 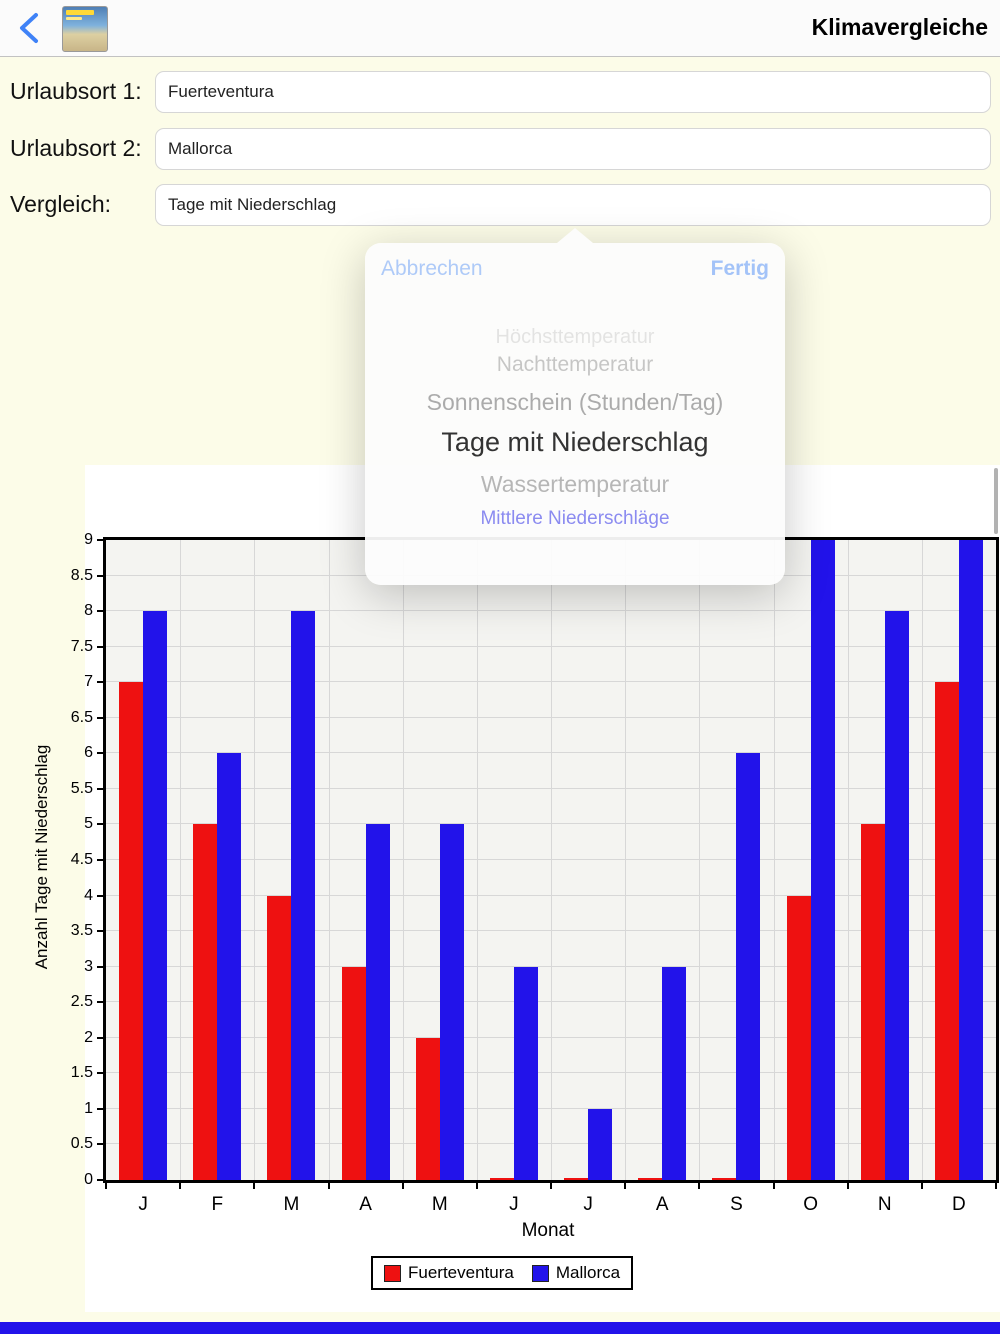 I want to click on scrollbar-thumb, so click(x=996, y=501).